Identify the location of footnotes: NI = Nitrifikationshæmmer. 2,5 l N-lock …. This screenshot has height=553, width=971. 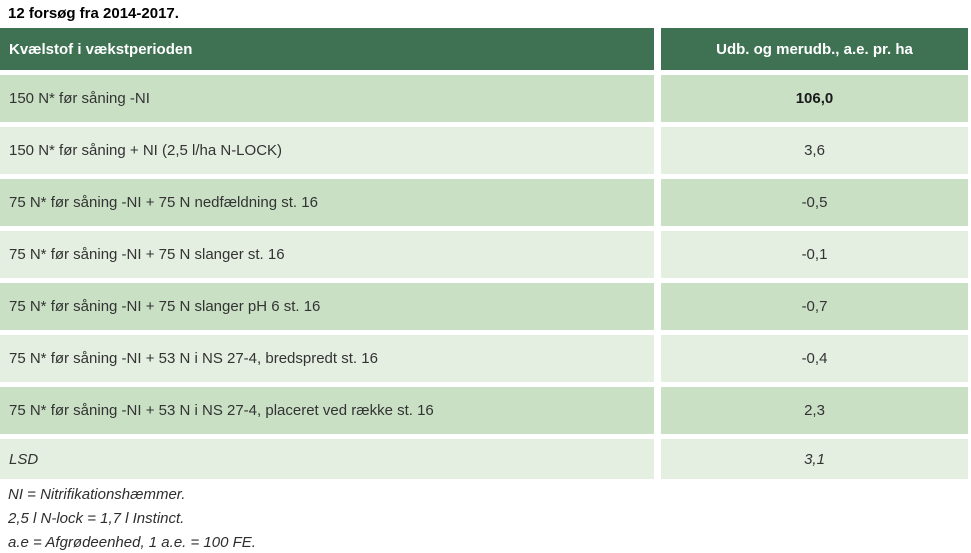
(485, 518).